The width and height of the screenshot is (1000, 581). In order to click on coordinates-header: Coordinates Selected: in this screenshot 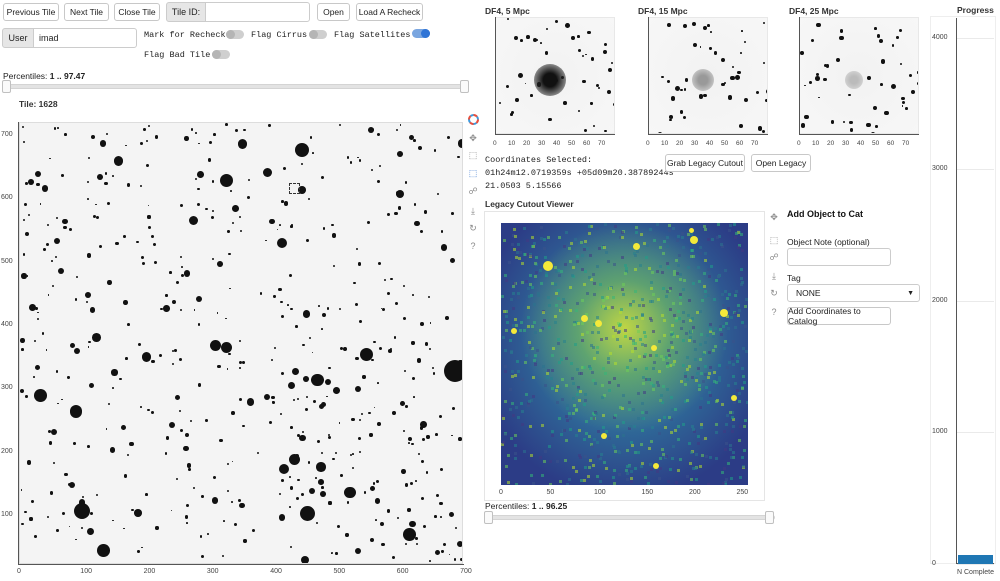, I will do `click(539, 160)`.